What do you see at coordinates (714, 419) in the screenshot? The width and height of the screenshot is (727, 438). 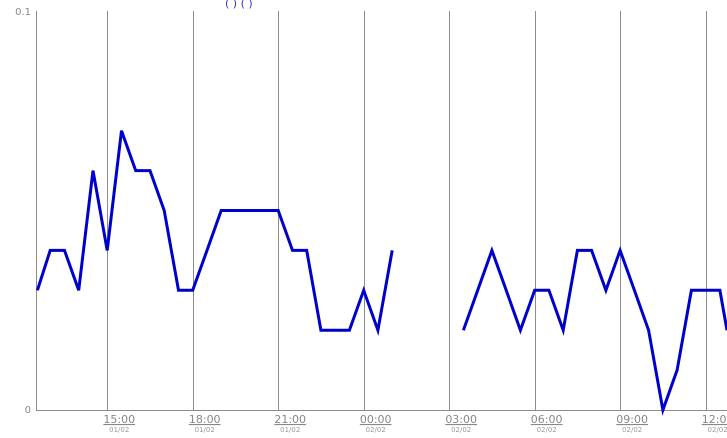 I see `x-tick-label: 12:00` at bounding box center [714, 419].